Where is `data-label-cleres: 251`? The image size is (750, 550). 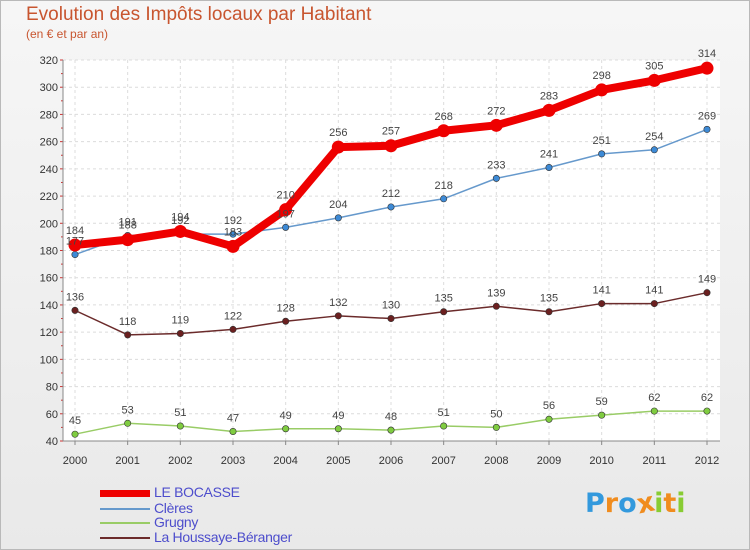 data-label-cleres: 251 is located at coordinates (601, 141).